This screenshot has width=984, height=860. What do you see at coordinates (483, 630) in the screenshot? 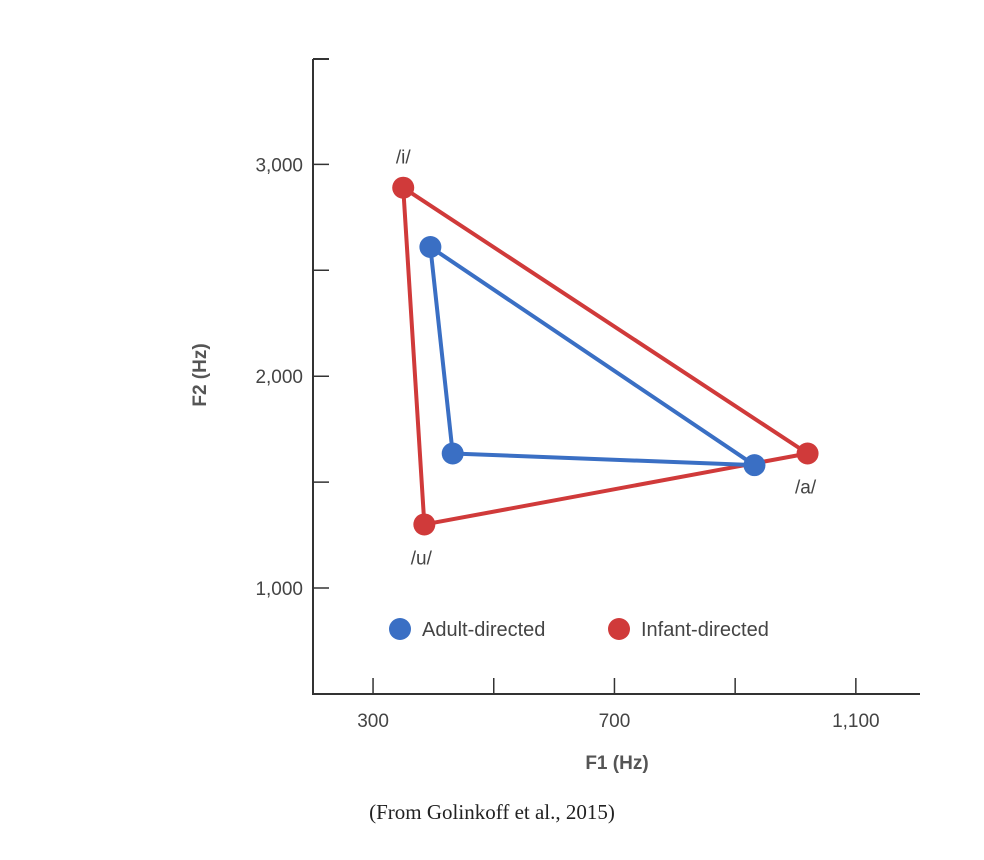
I see `legend-label: Adult-directed` at bounding box center [483, 630].